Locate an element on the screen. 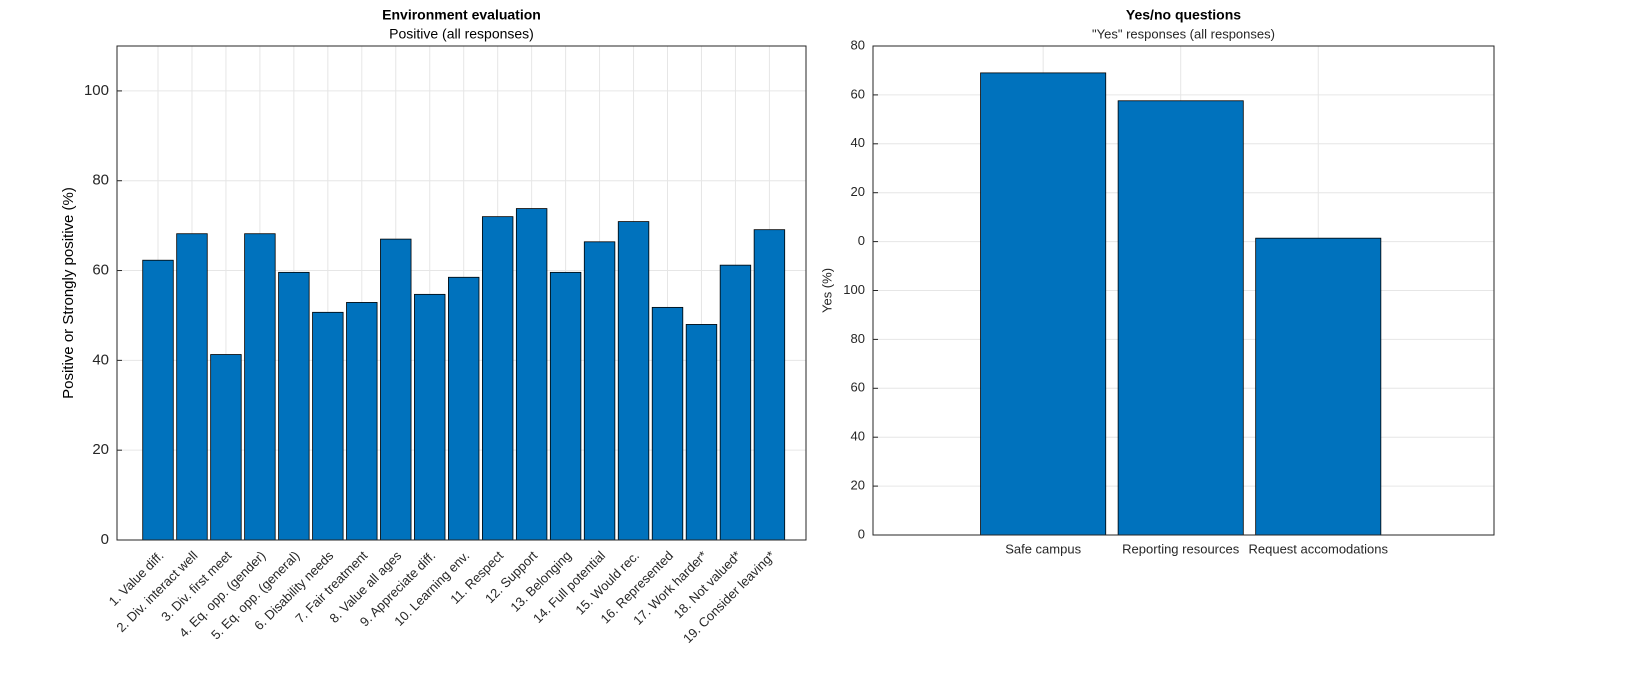 This screenshot has height=694, width=1631. y-axis-label: Positive or Strongly positive (%) is located at coordinates (68, 293).